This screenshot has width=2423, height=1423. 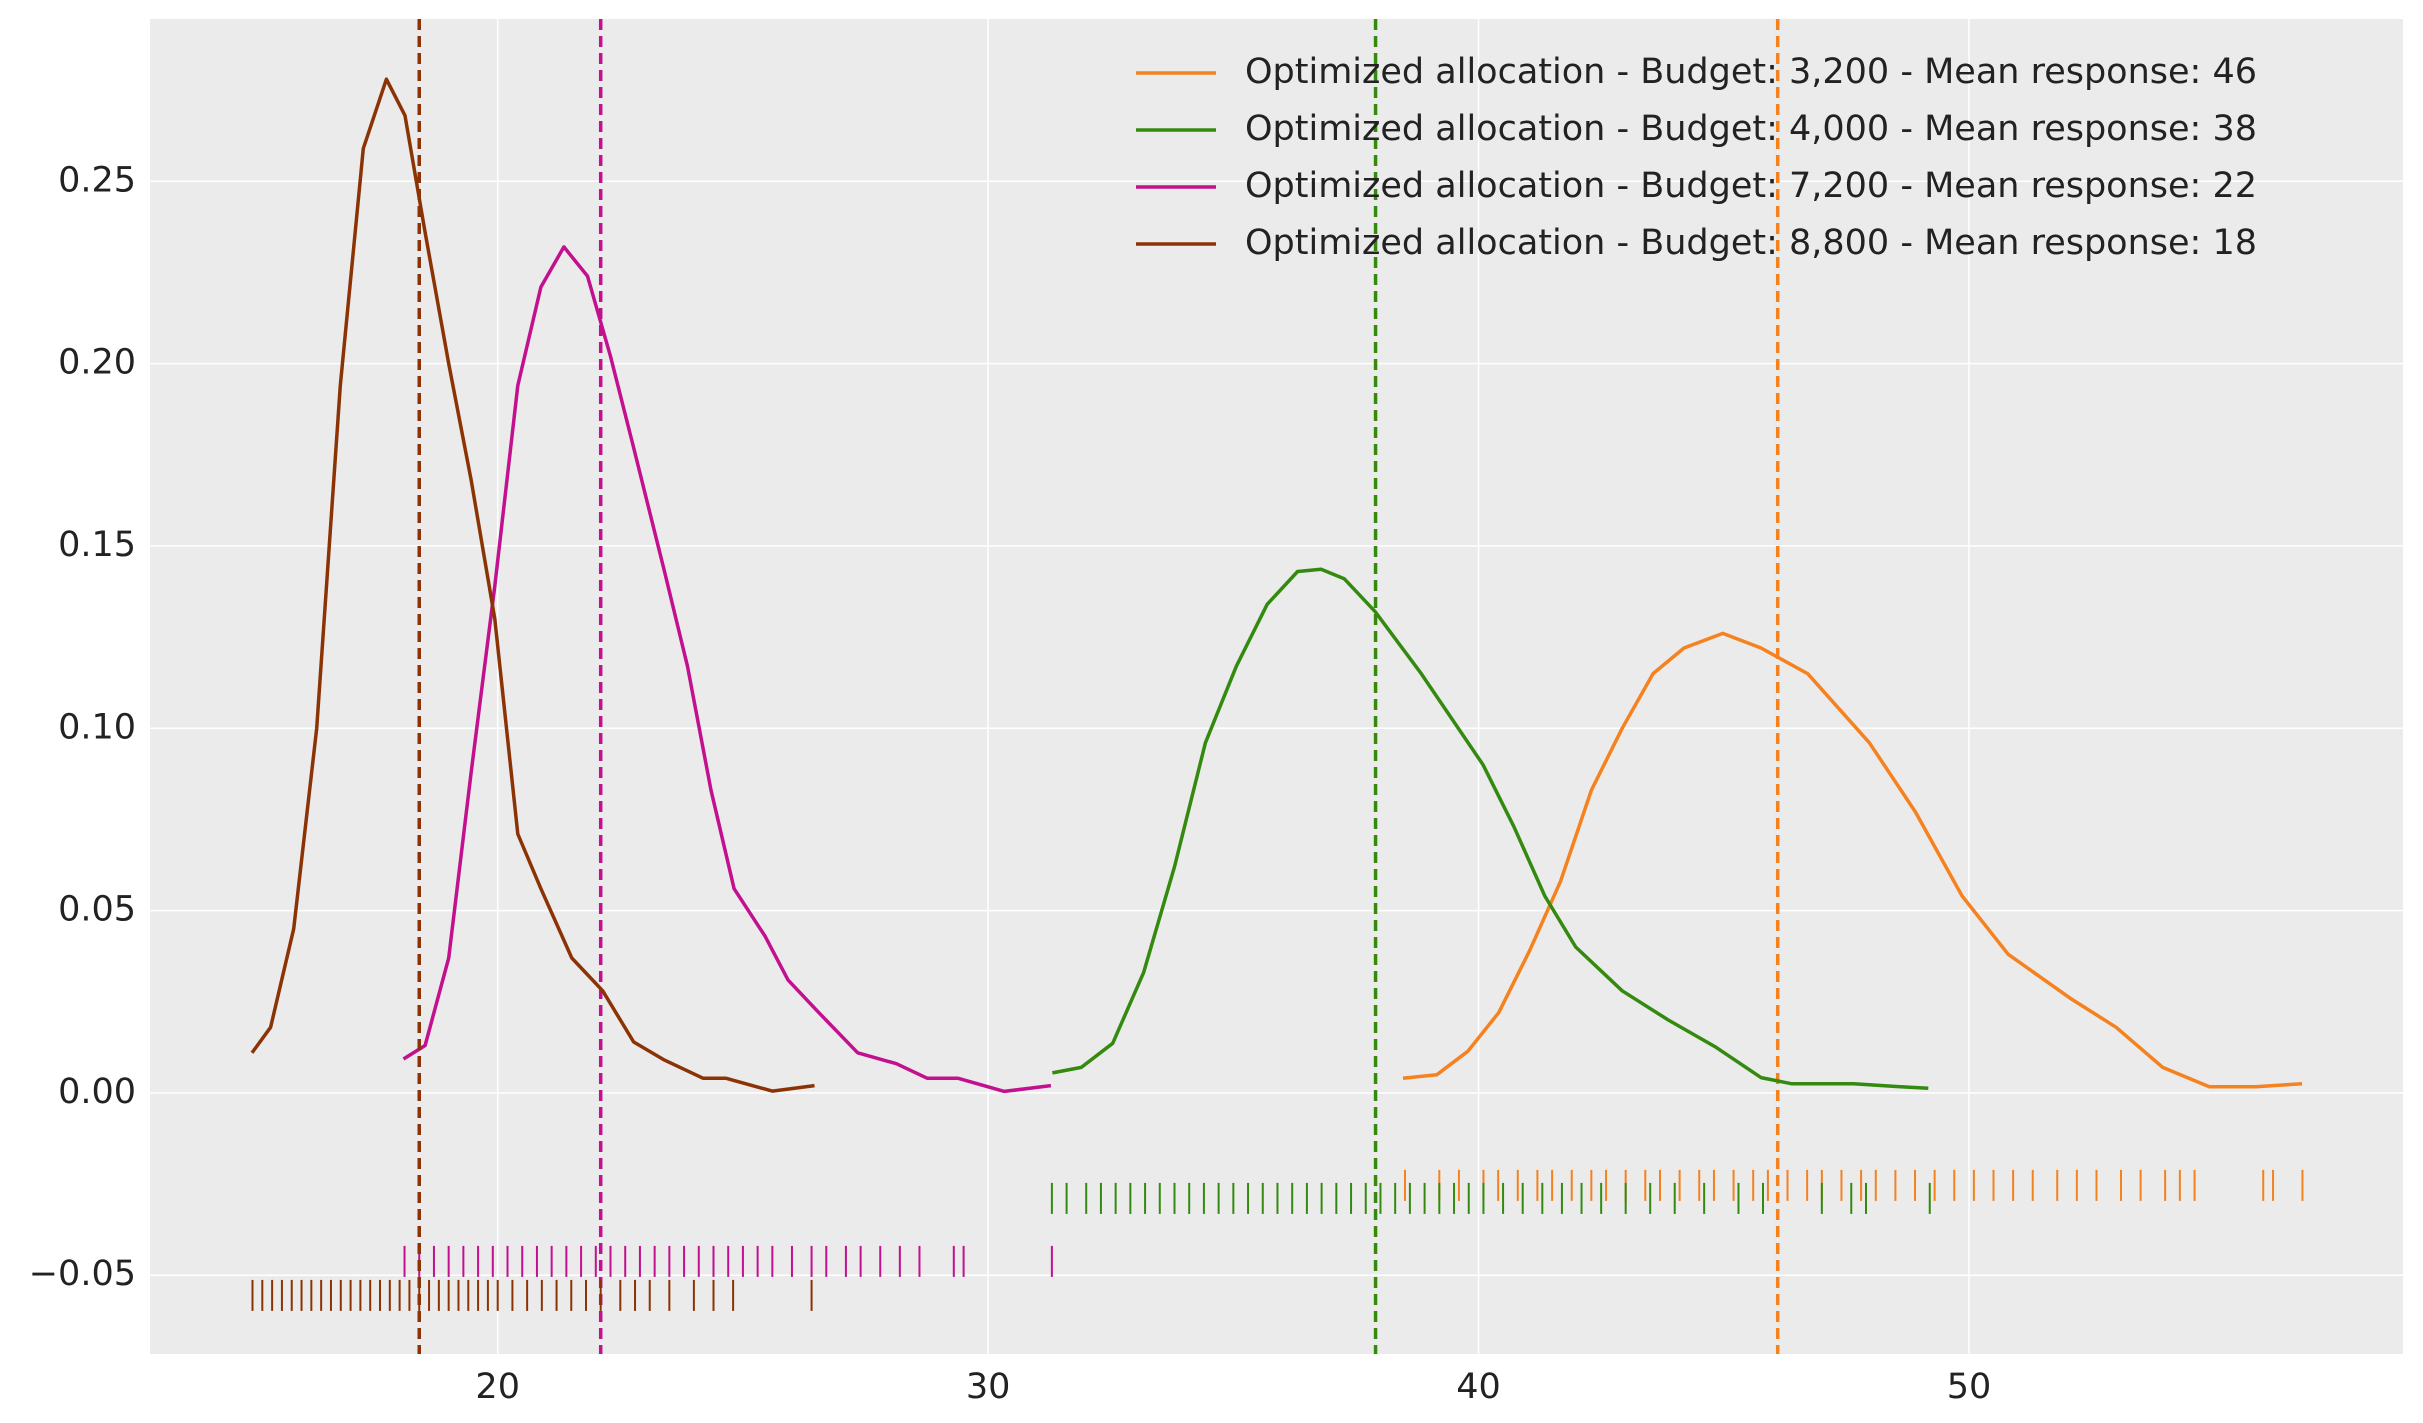 I want to click on y-tick-label: 0.05, so click(x=97, y=910).